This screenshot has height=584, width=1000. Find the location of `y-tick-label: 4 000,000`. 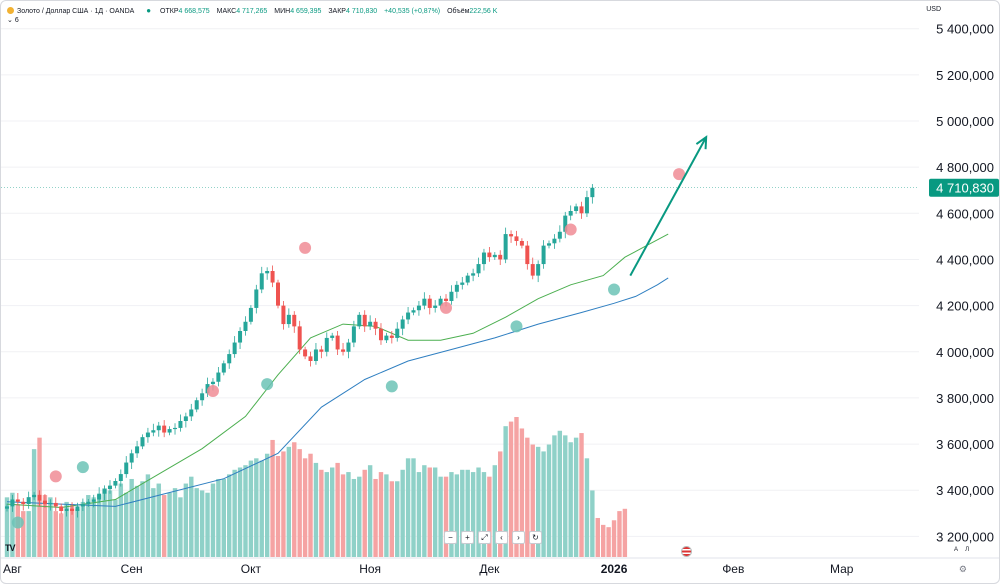

y-tick-label: 4 000,000 is located at coordinates (965, 352).